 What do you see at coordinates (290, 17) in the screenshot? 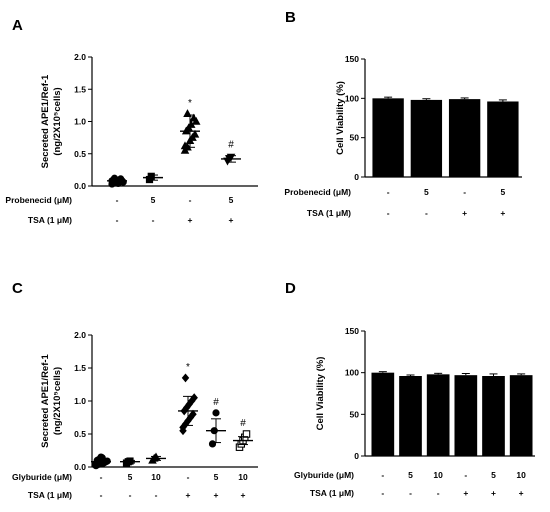
I see `panel-letter: B` at bounding box center [290, 17].